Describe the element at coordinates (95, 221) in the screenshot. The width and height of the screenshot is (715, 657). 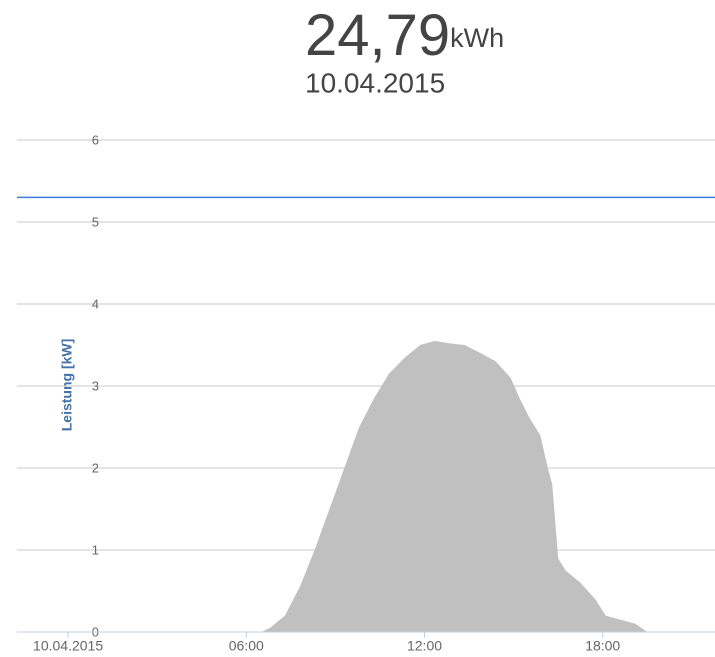
I see `y-tick-label: 5` at that location.